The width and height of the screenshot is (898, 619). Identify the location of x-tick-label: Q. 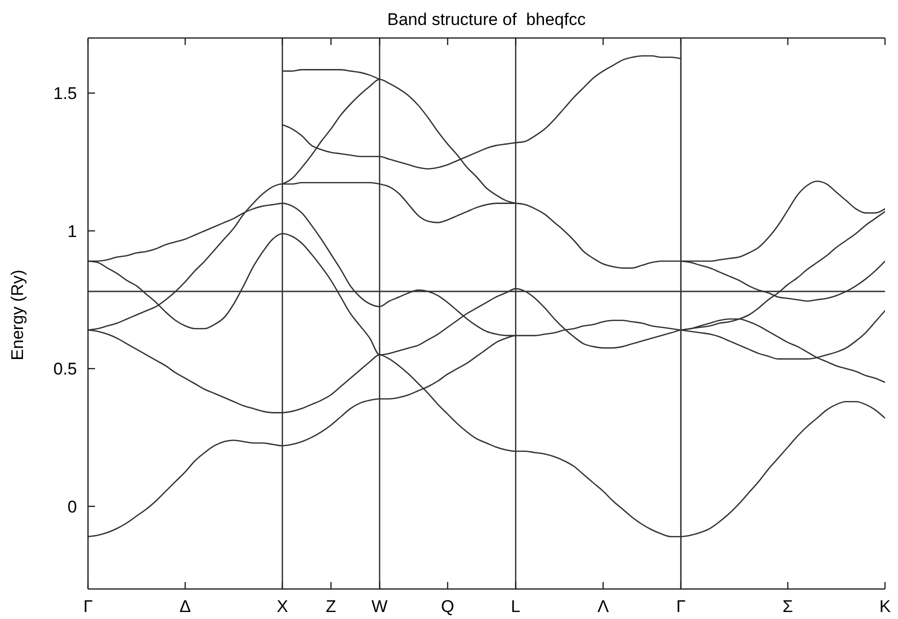
(447, 606).